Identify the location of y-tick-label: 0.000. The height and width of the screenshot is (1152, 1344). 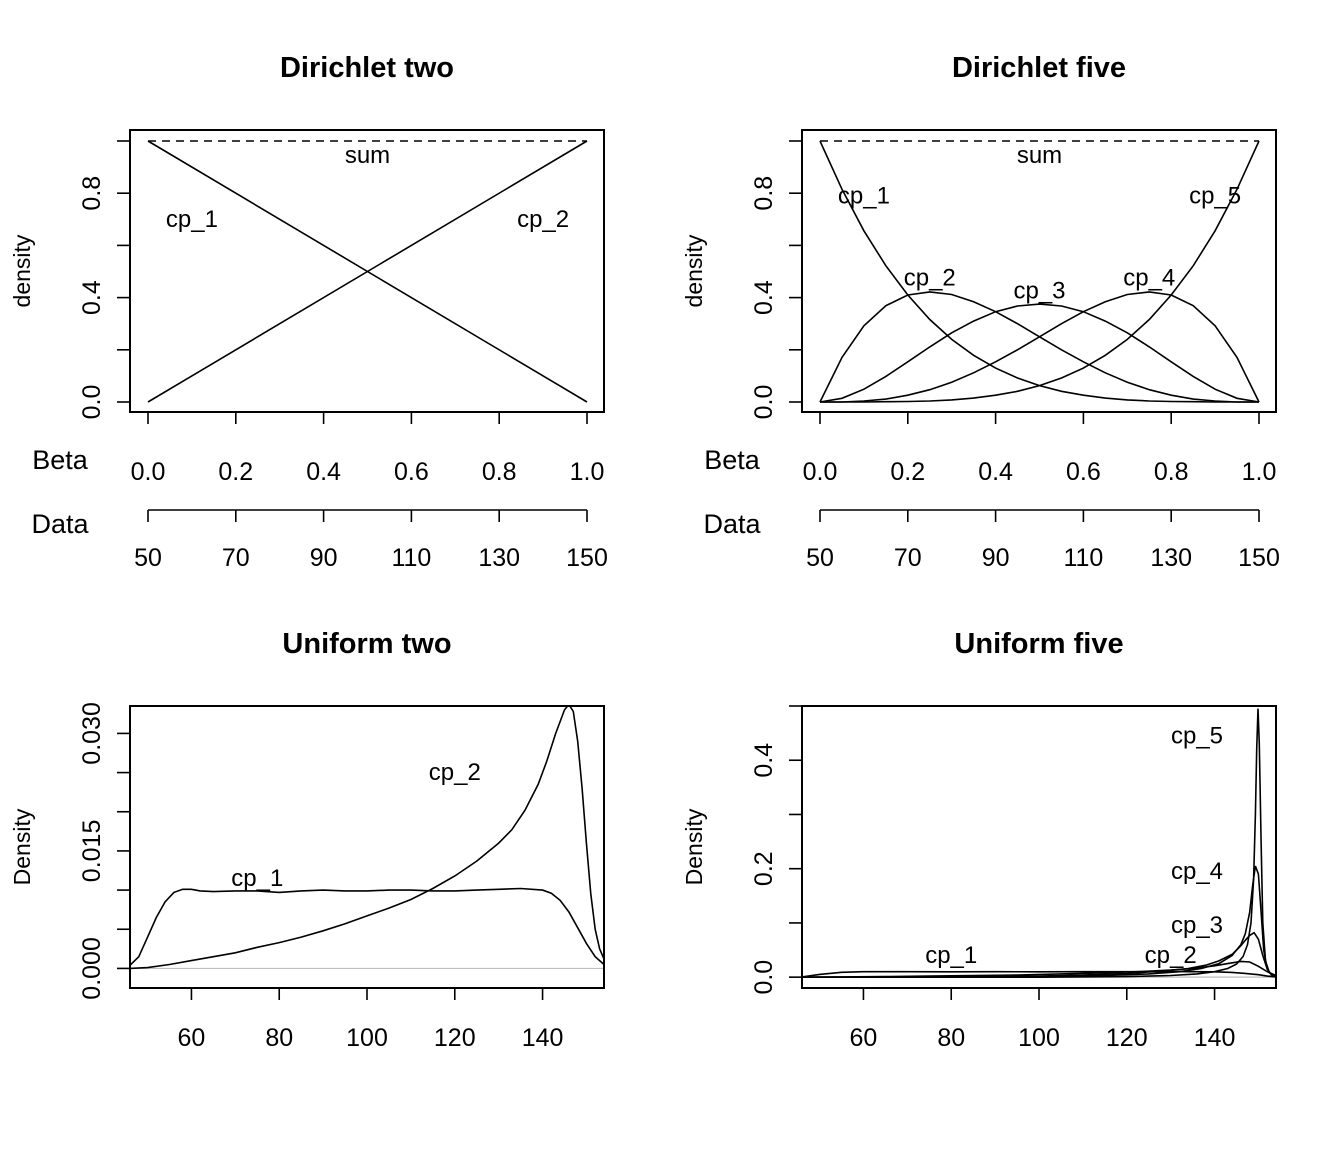
(92, 968).